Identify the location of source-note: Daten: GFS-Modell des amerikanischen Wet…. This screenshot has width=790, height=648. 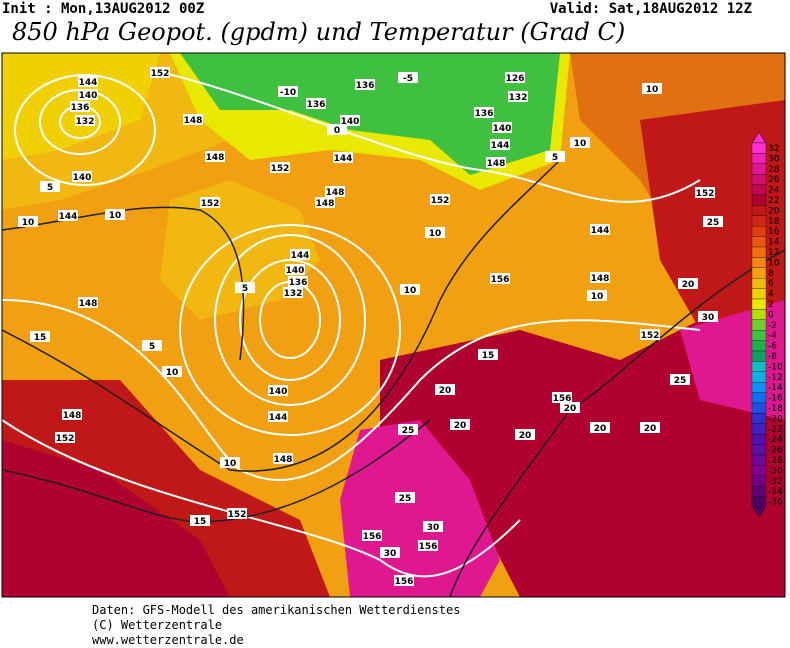
(276, 610).